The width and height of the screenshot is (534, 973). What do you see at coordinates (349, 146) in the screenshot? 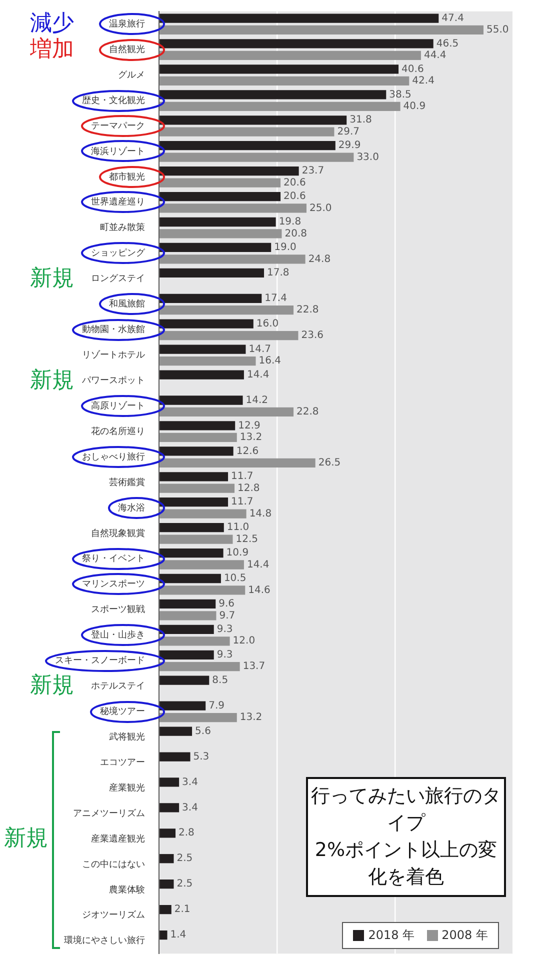
I see `data-label: 29.9` at bounding box center [349, 146].